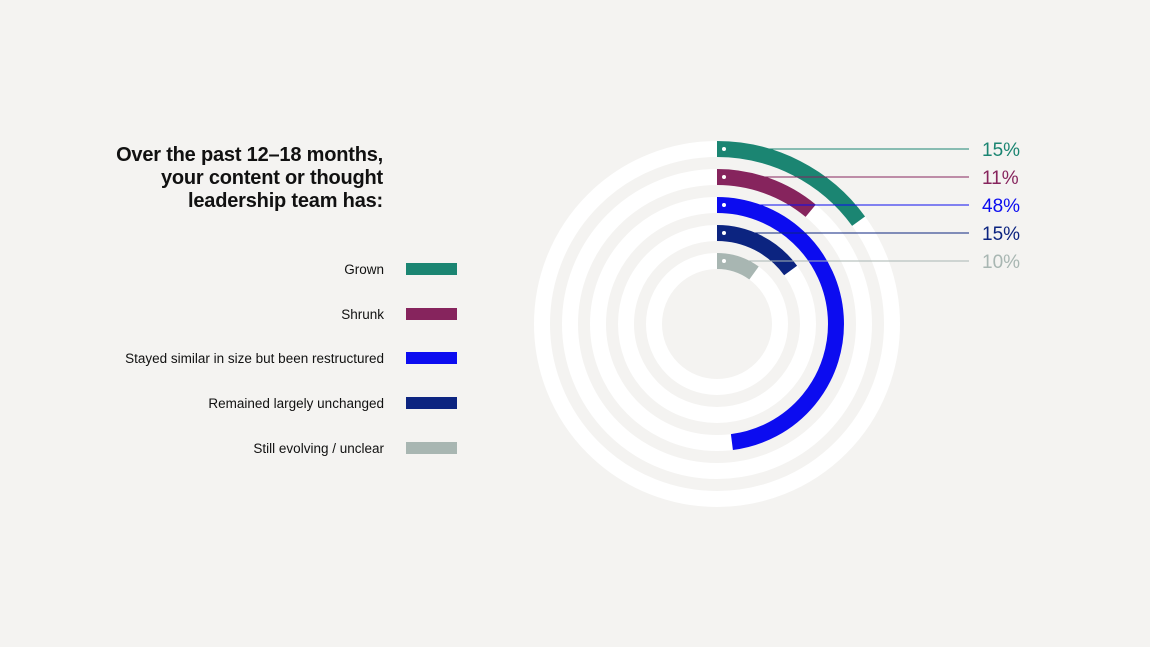 The image size is (1150, 647). I want to click on legend-label: Shrunk, so click(362, 314).